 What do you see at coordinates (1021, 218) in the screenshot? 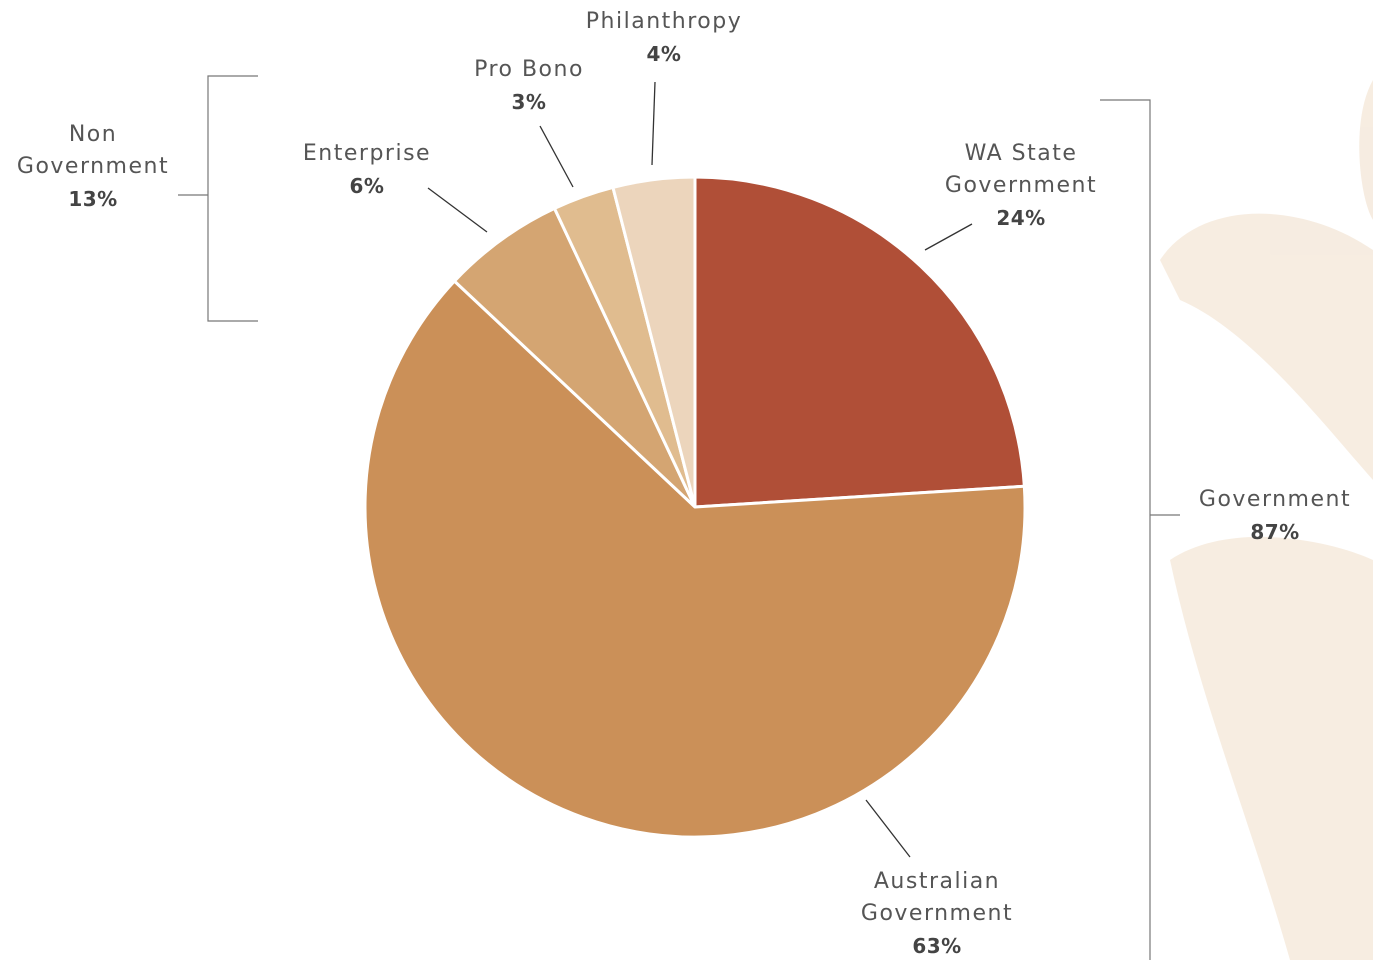
I see `label-value: 24%` at bounding box center [1021, 218].